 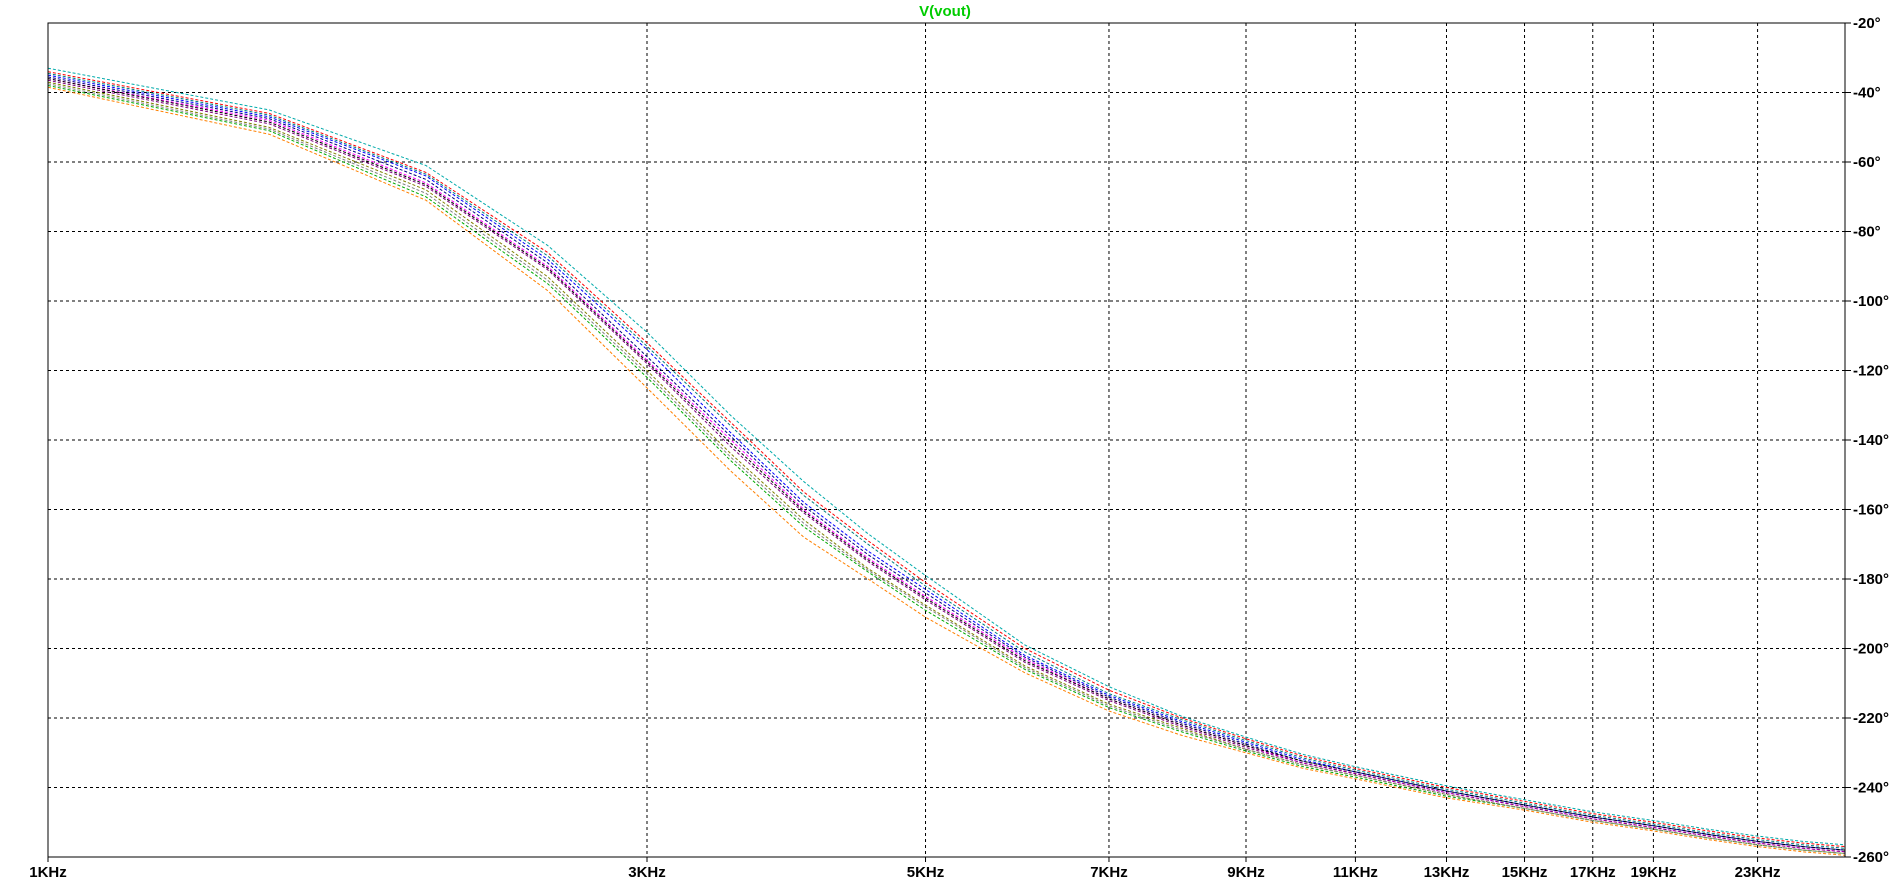 I want to click on x-tick-label: 15KHz, so click(x=1525, y=872).